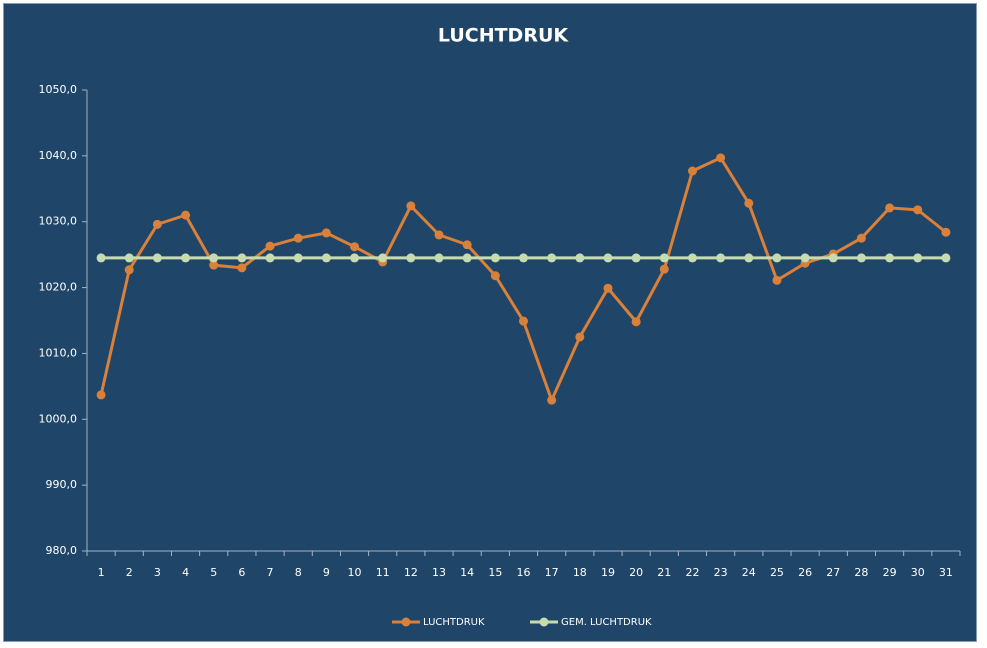  I want to click on x-tick-label: 15, so click(495, 572).